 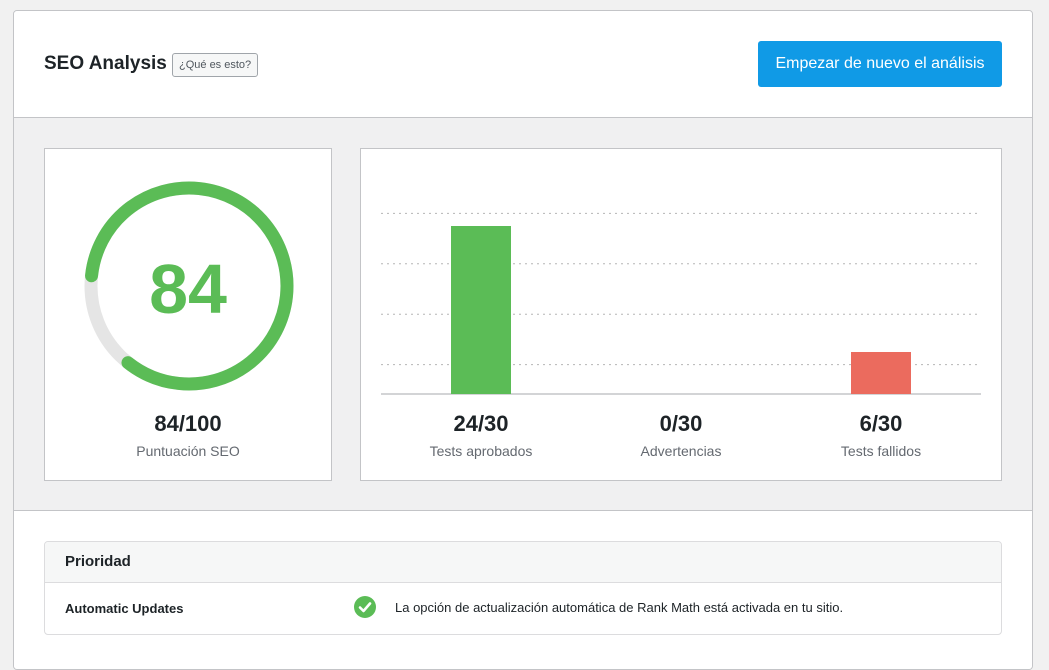 I want to click on test-name: Automatic Updates, so click(x=124, y=608).